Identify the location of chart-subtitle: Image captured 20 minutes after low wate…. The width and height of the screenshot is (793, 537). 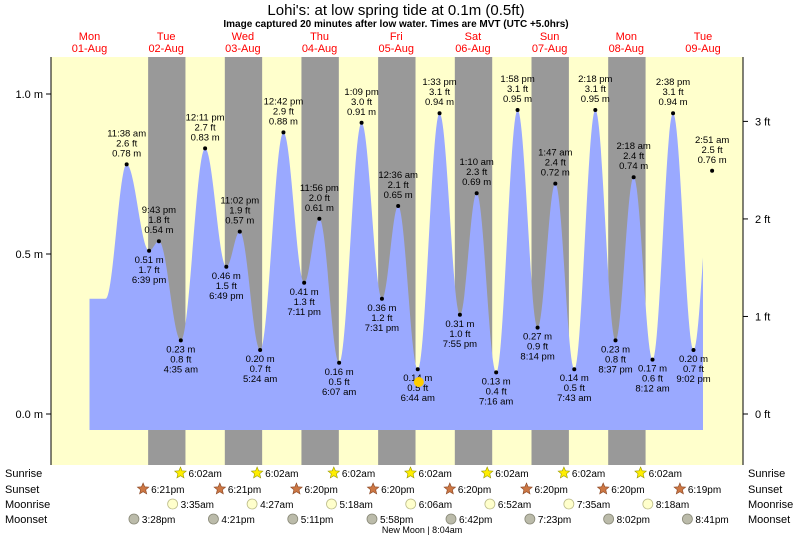
(395, 24).